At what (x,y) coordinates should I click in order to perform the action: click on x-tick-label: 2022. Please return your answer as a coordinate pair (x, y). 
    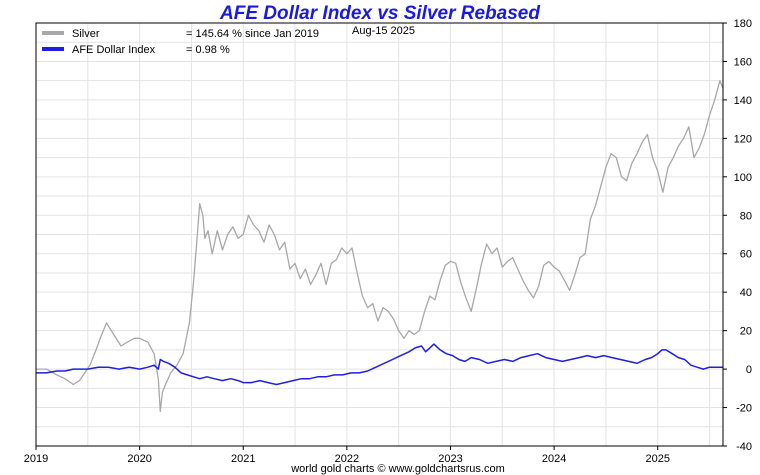
    Looking at the image, I should click on (347, 459).